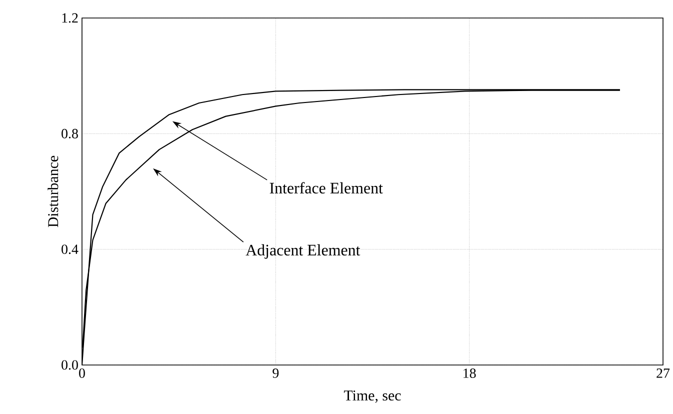 The height and width of the screenshot is (414, 673). What do you see at coordinates (82, 373) in the screenshot?
I see `x-tick-label: 0` at bounding box center [82, 373].